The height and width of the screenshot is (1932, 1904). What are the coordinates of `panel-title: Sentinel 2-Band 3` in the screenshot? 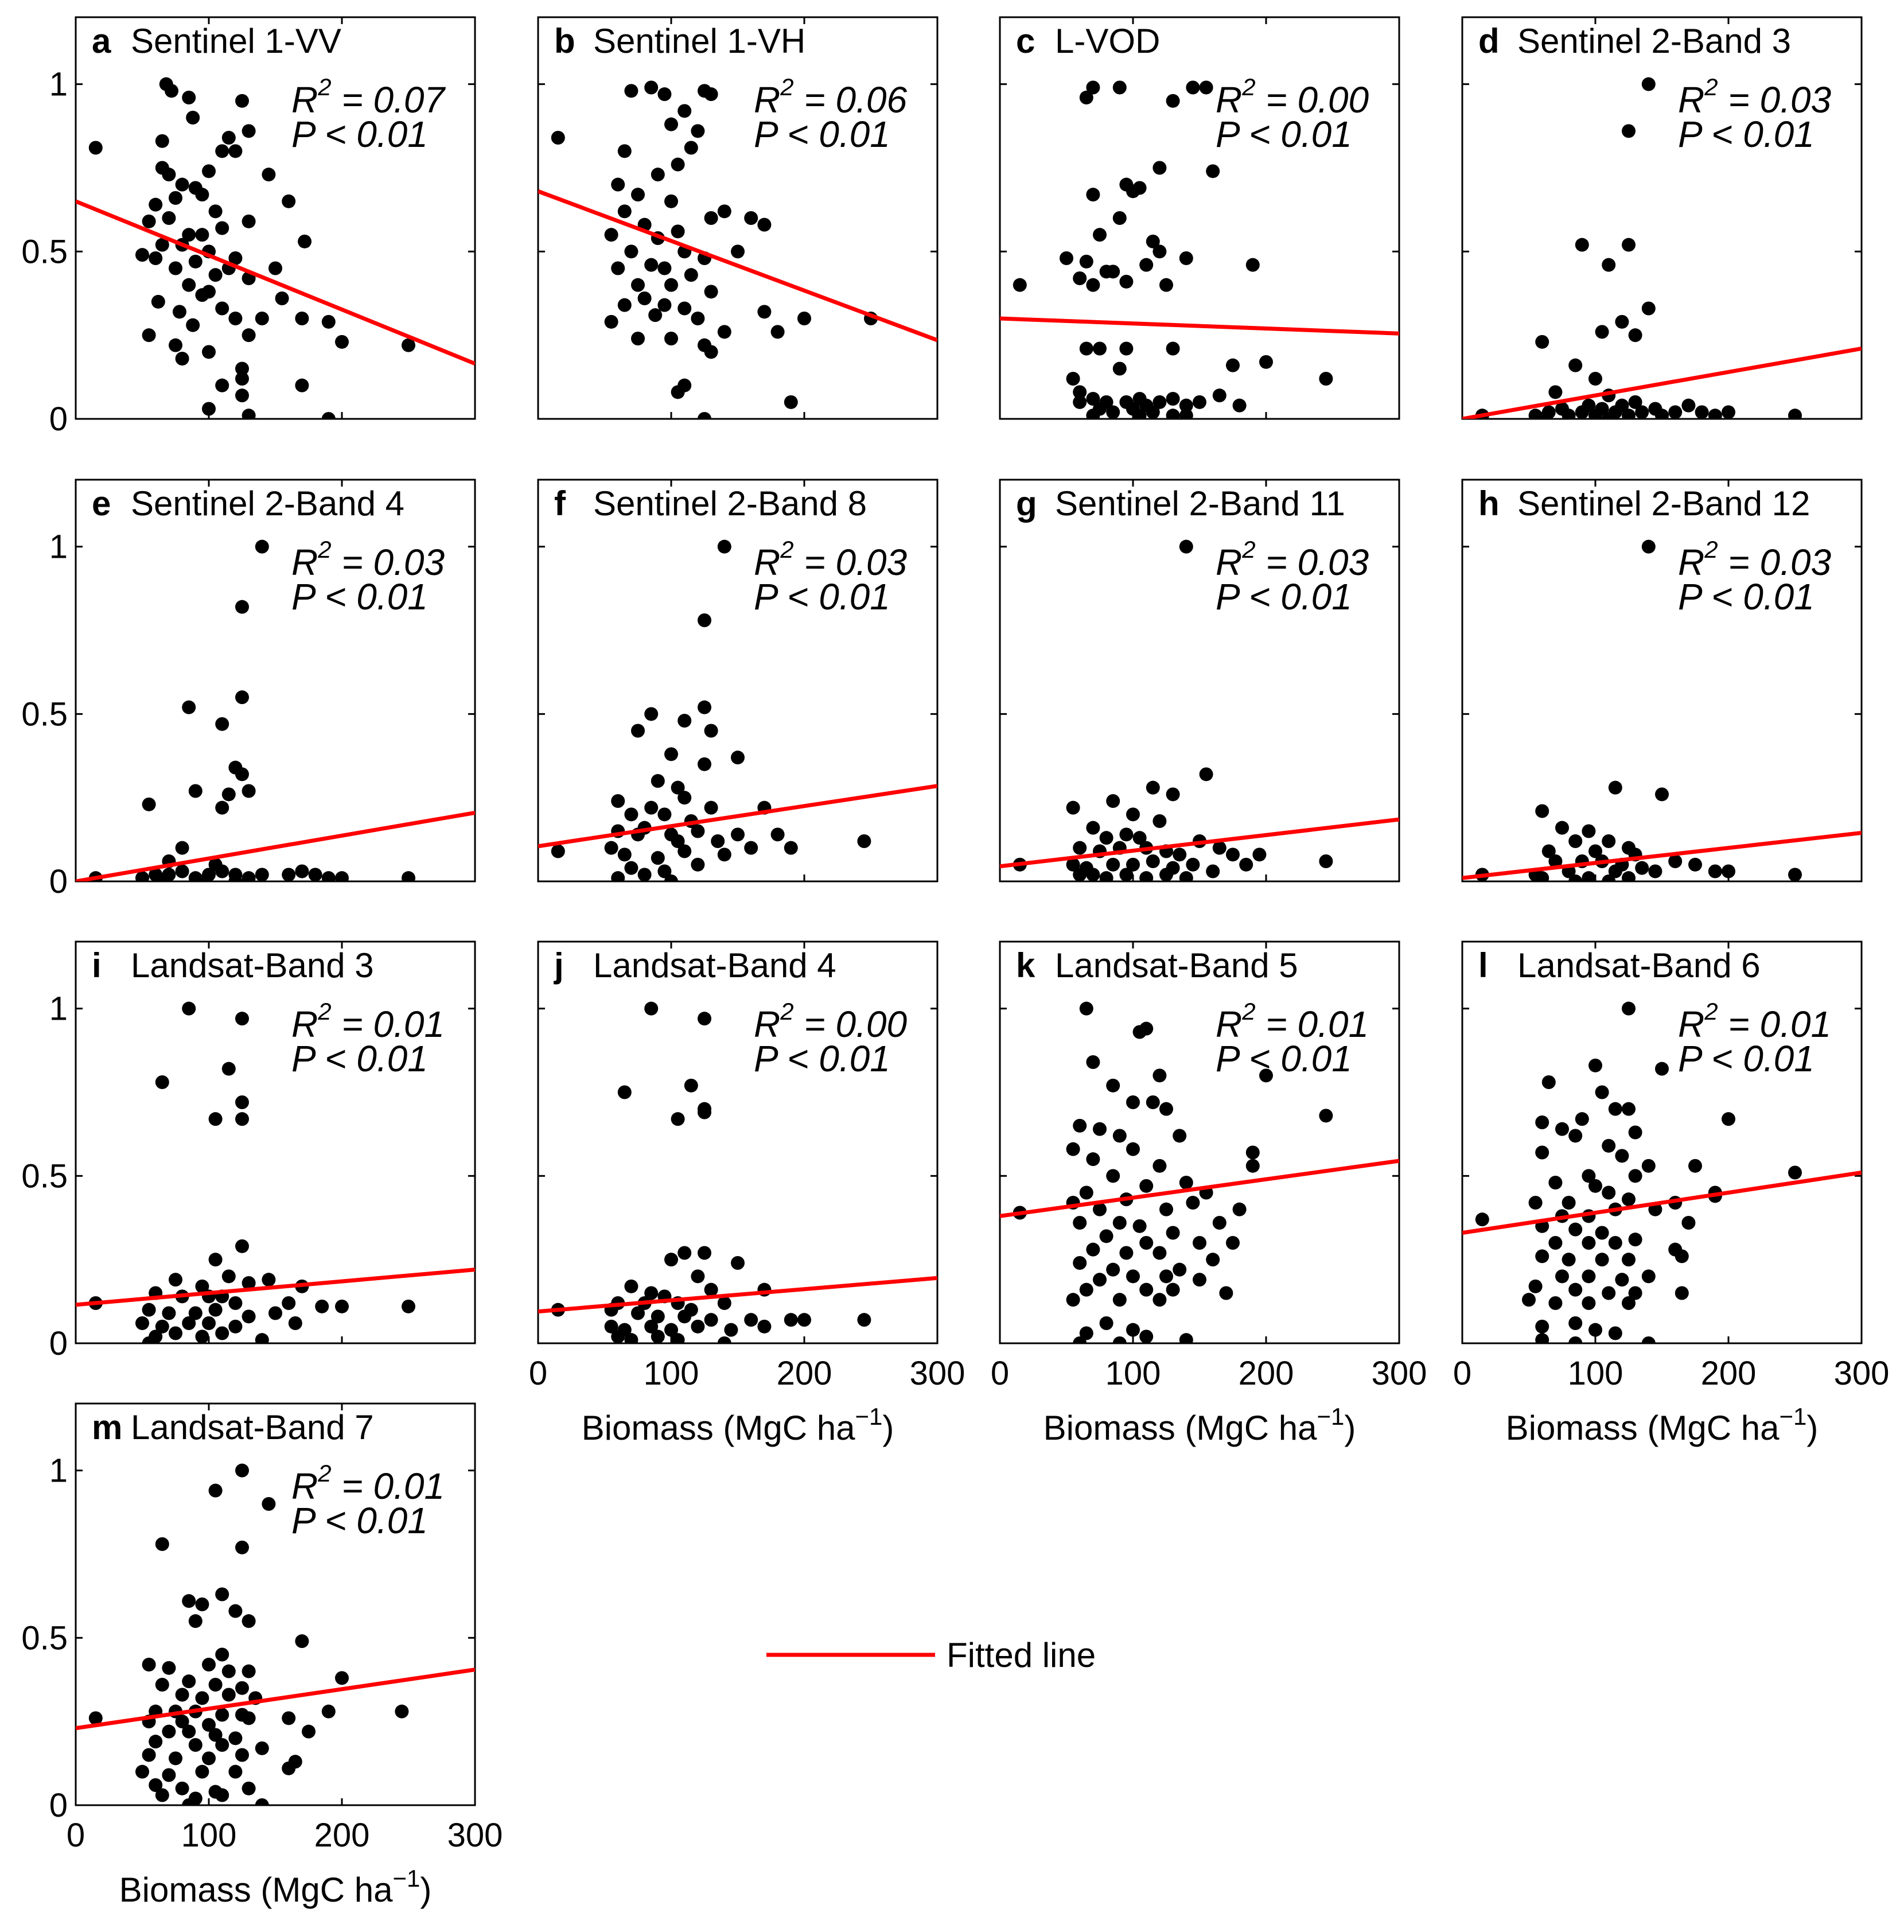 It's located at (1654, 41).